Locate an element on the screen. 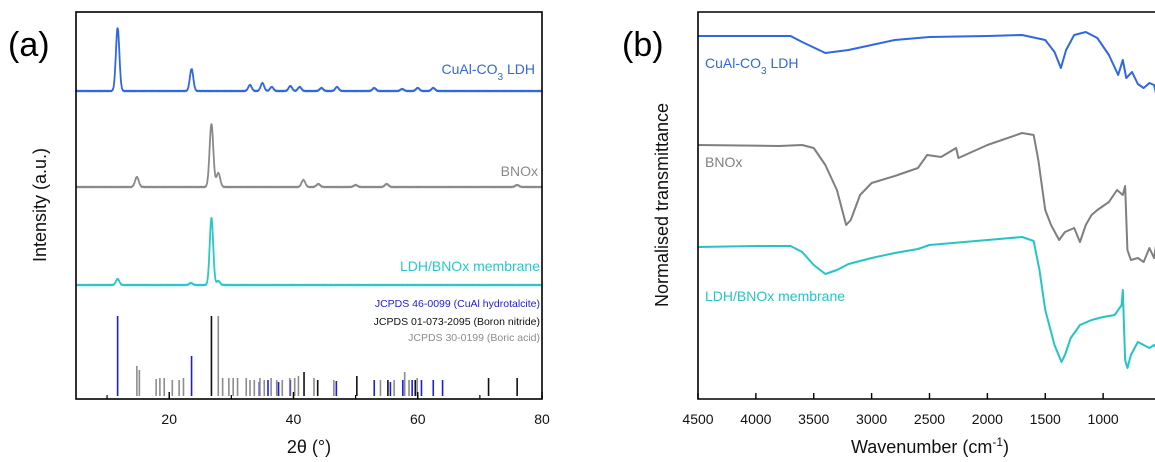  x-tick-label-b: 1500 is located at coordinates (1045, 419).